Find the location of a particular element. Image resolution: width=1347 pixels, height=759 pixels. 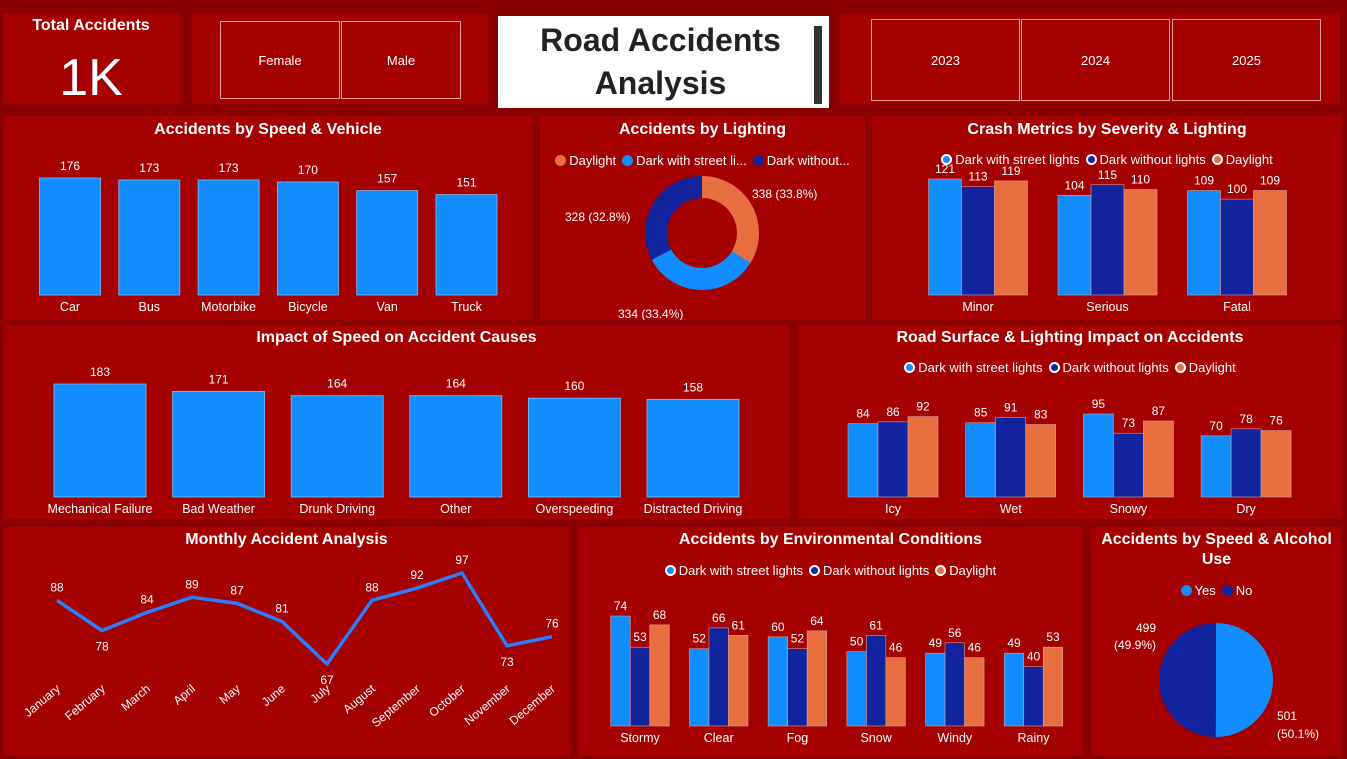

legend-no: No is located at coordinates (1236, 590).